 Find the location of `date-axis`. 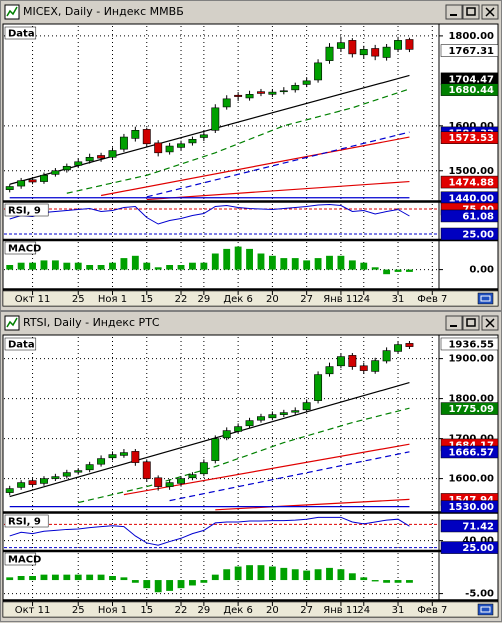

date-axis is located at coordinates (250, 298).